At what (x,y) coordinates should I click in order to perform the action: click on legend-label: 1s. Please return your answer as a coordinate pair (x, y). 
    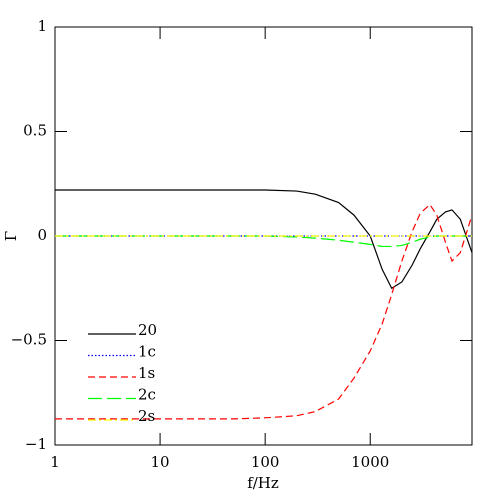
    Looking at the image, I should click on (146, 373).